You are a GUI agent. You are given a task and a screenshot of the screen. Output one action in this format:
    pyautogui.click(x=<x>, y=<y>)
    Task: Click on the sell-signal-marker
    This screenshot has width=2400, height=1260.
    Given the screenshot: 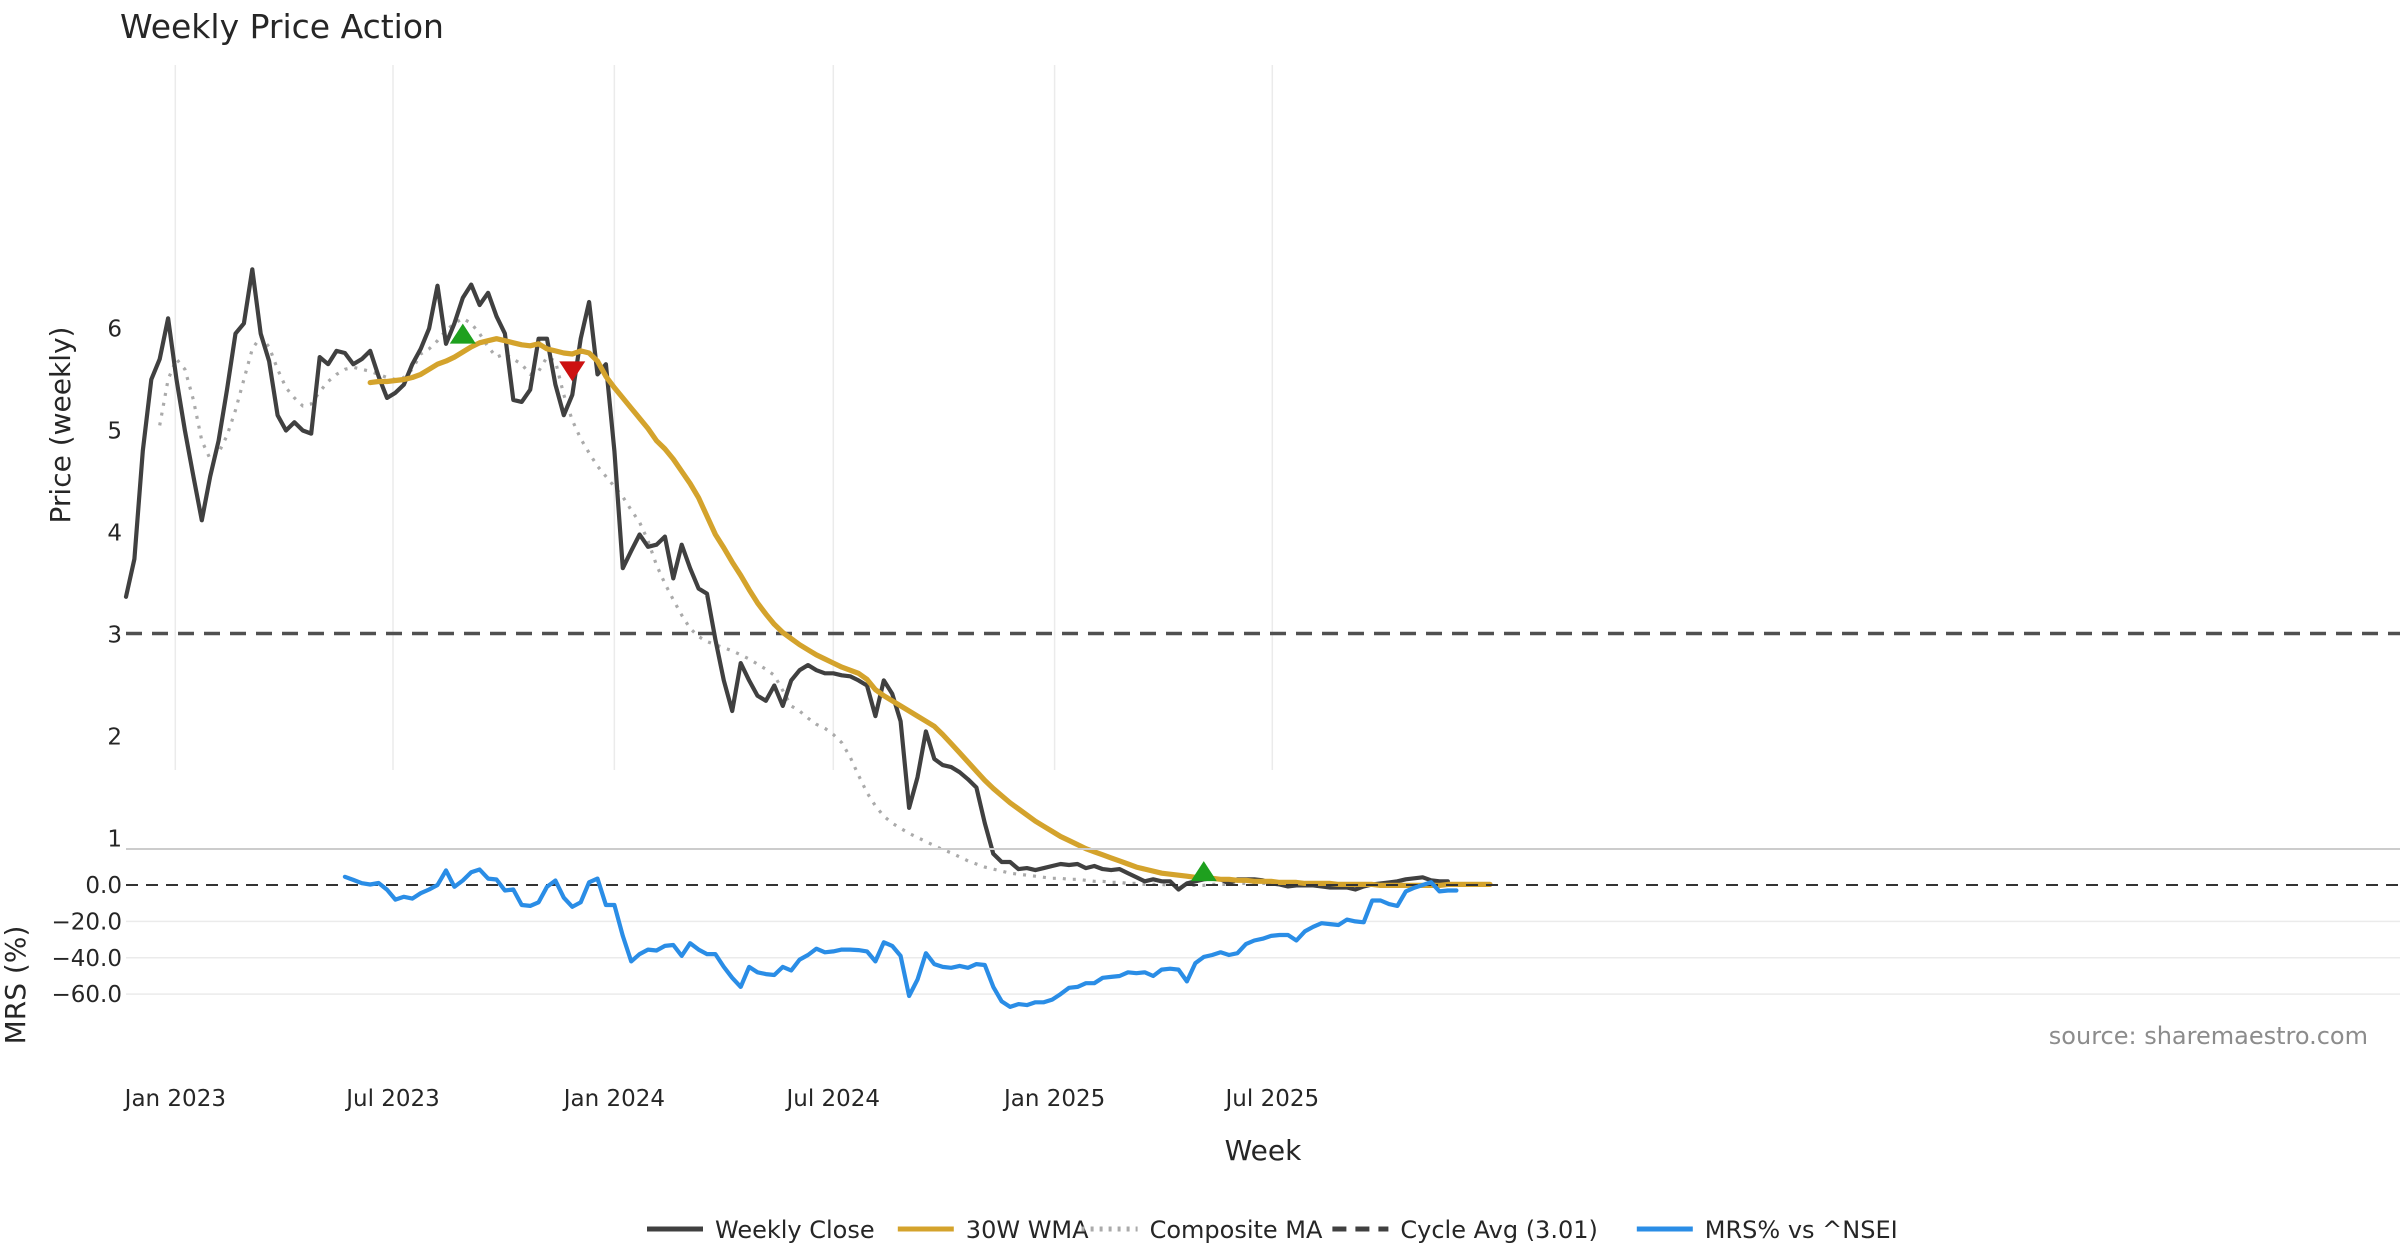 What is the action you would take?
    pyautogui.click(x=572, y=371)
    